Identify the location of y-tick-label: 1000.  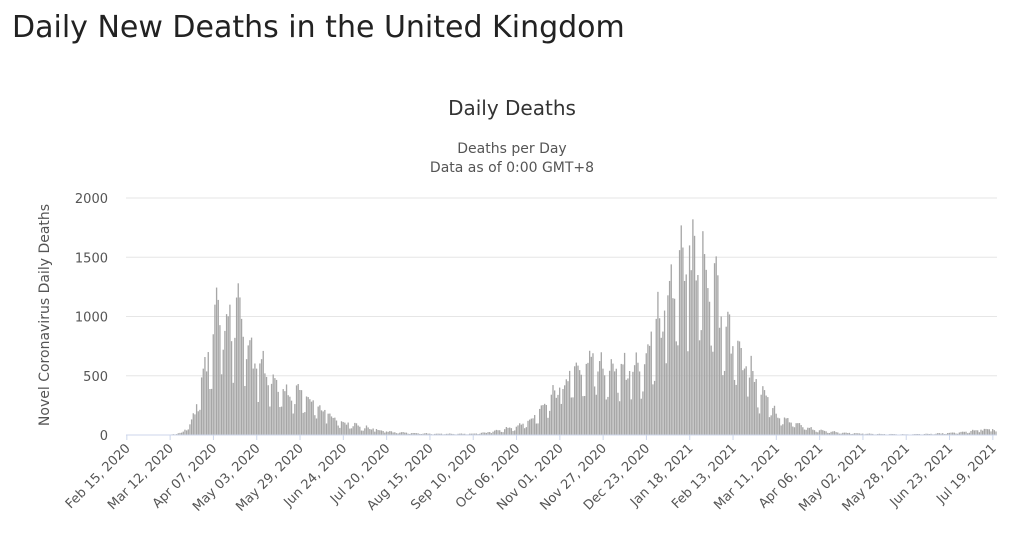
(91, 318).